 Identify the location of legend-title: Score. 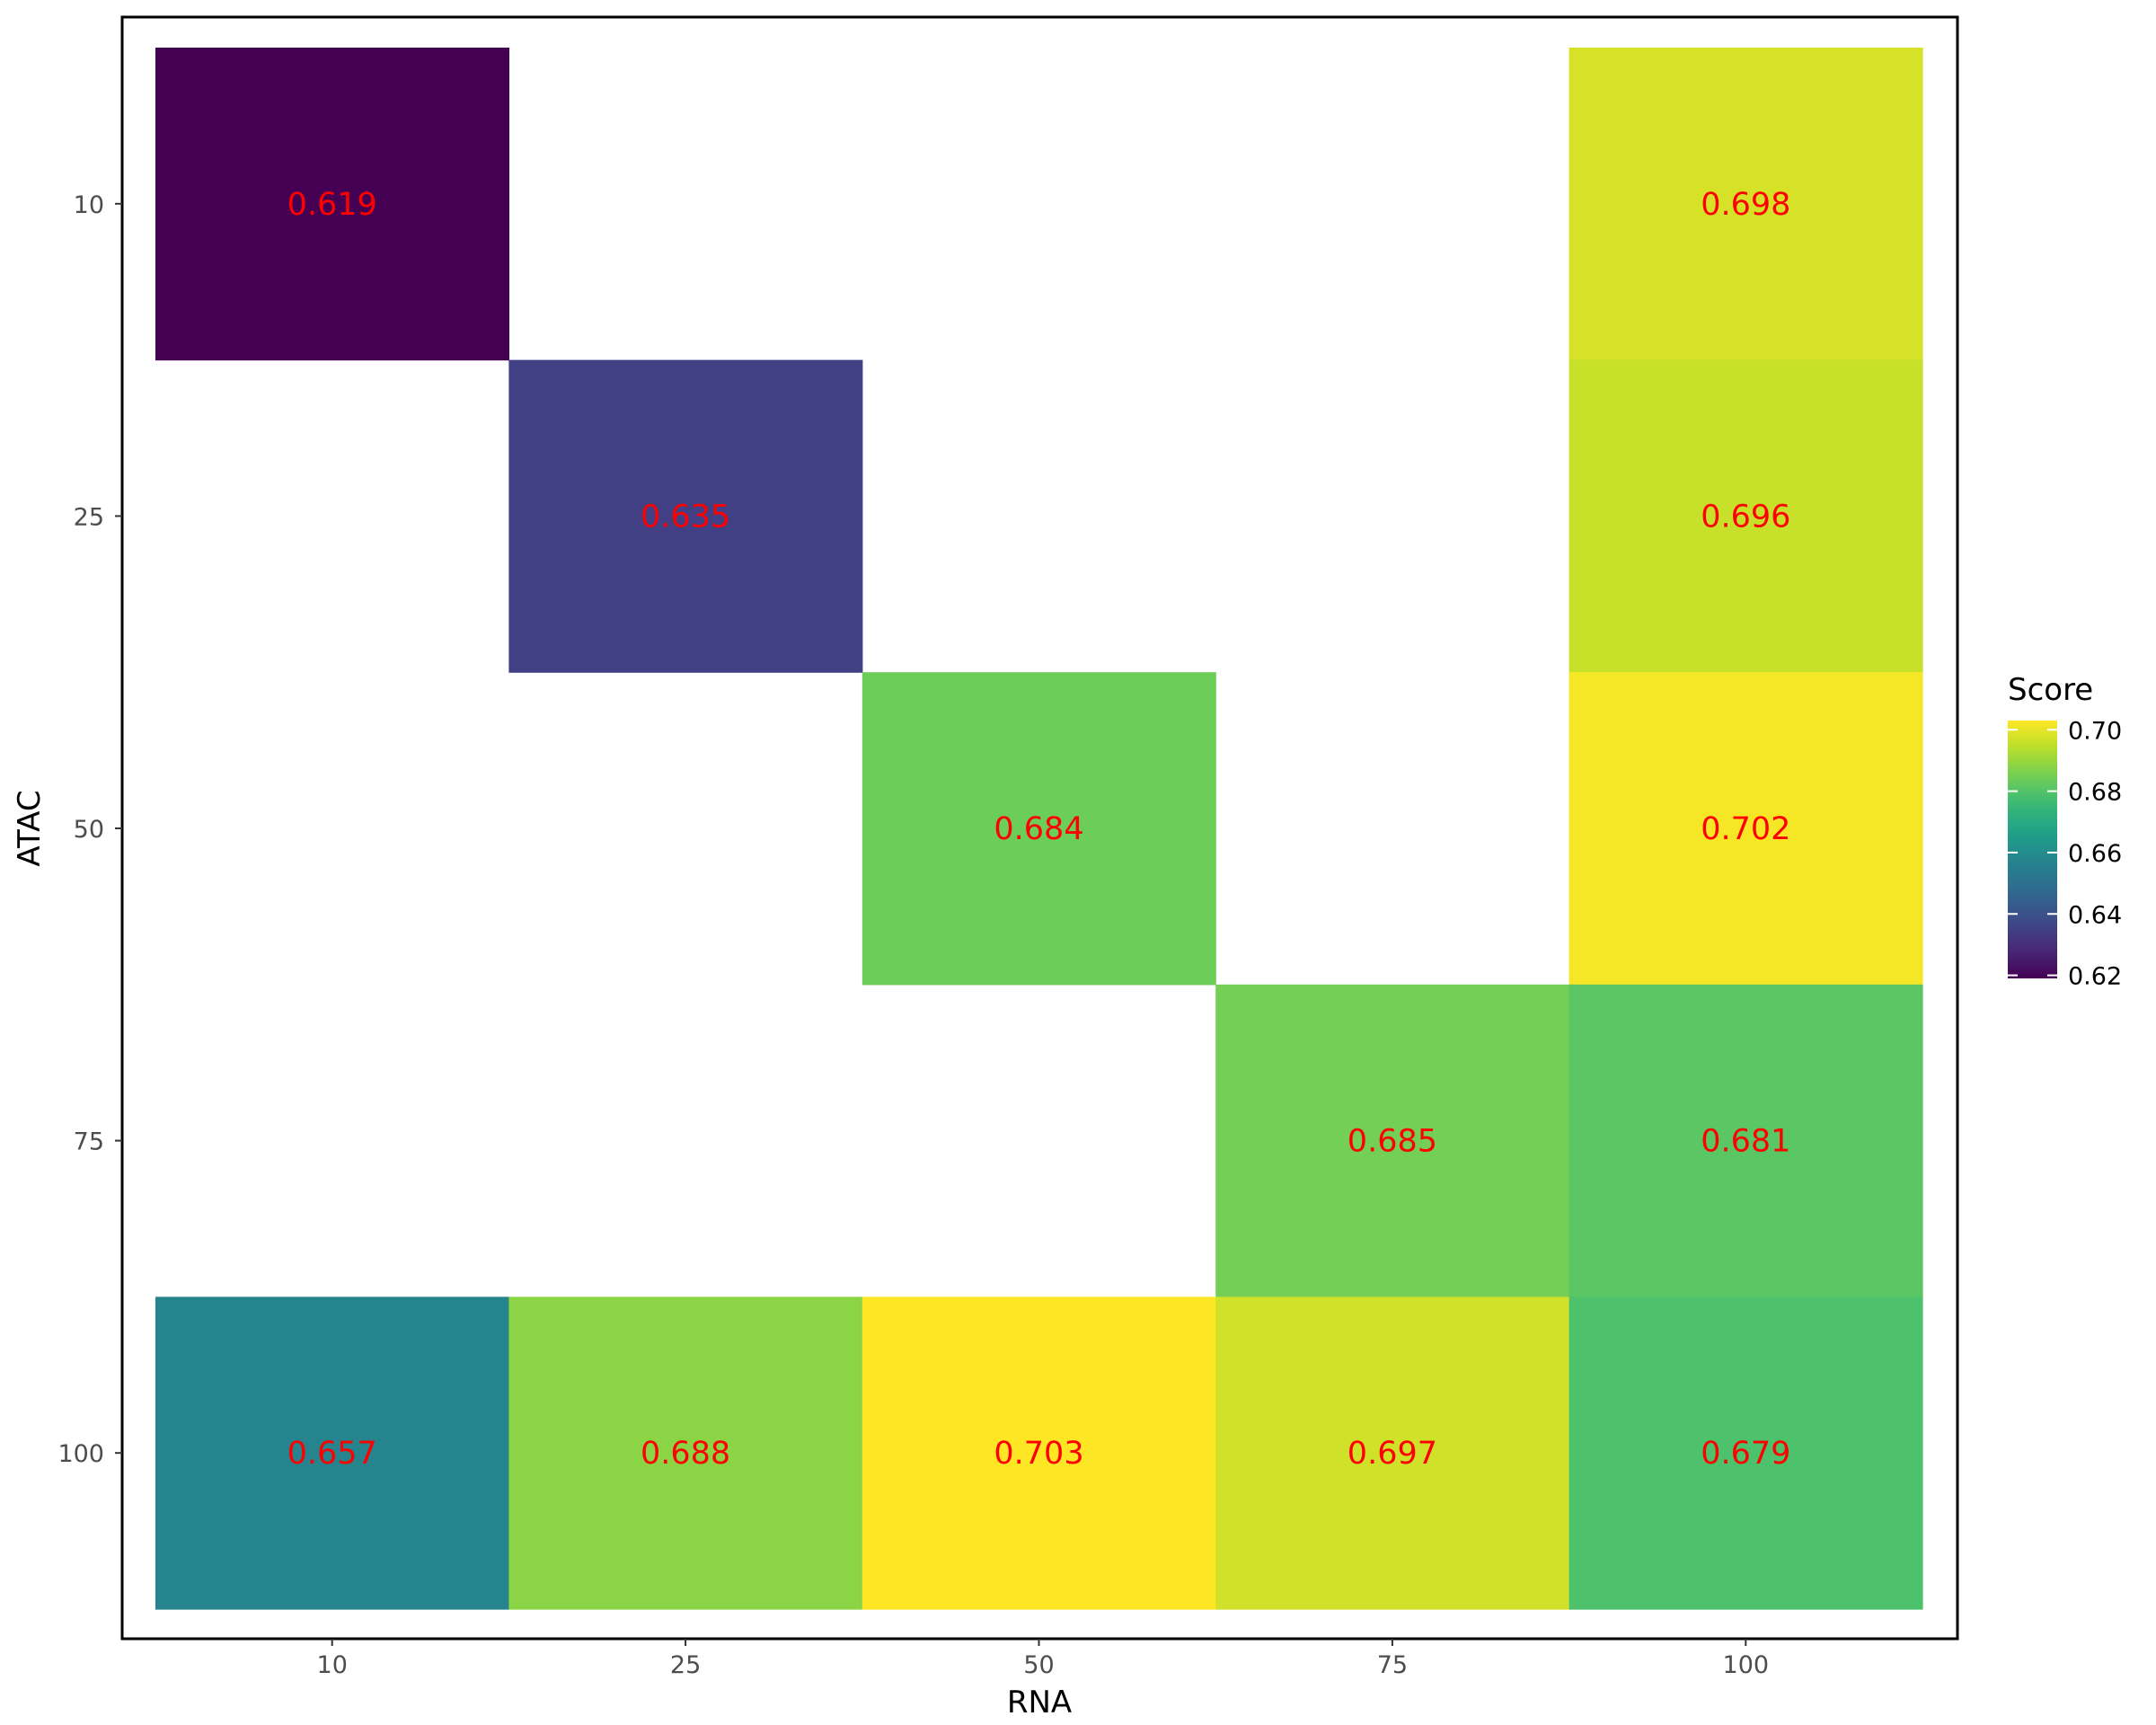
(2050, 690).